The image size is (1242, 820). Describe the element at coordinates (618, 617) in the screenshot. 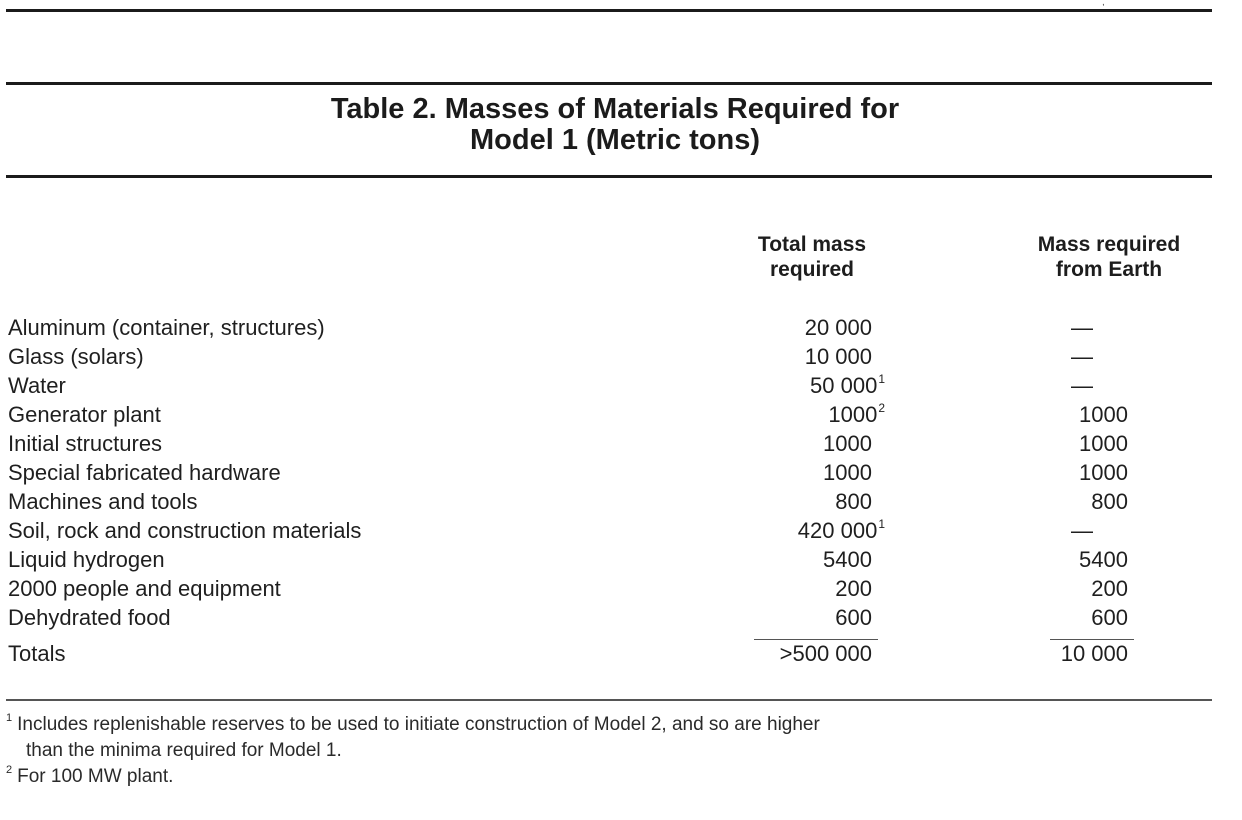

I see `table-row: Dehydrated food 600 600` at that location.